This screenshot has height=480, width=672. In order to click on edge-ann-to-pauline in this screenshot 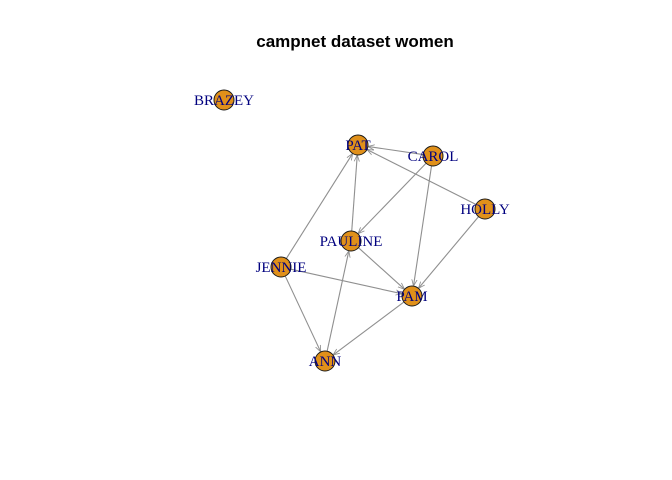, I will do `click(337, 301)`.